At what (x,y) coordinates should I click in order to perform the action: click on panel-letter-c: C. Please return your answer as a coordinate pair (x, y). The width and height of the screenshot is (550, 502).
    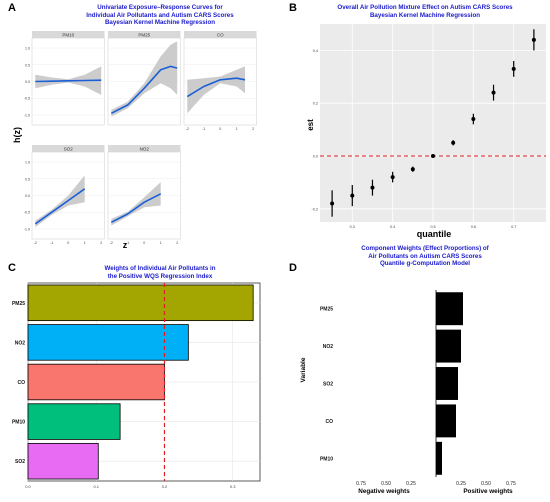
    Looking at the image, I should click on (12, 268).